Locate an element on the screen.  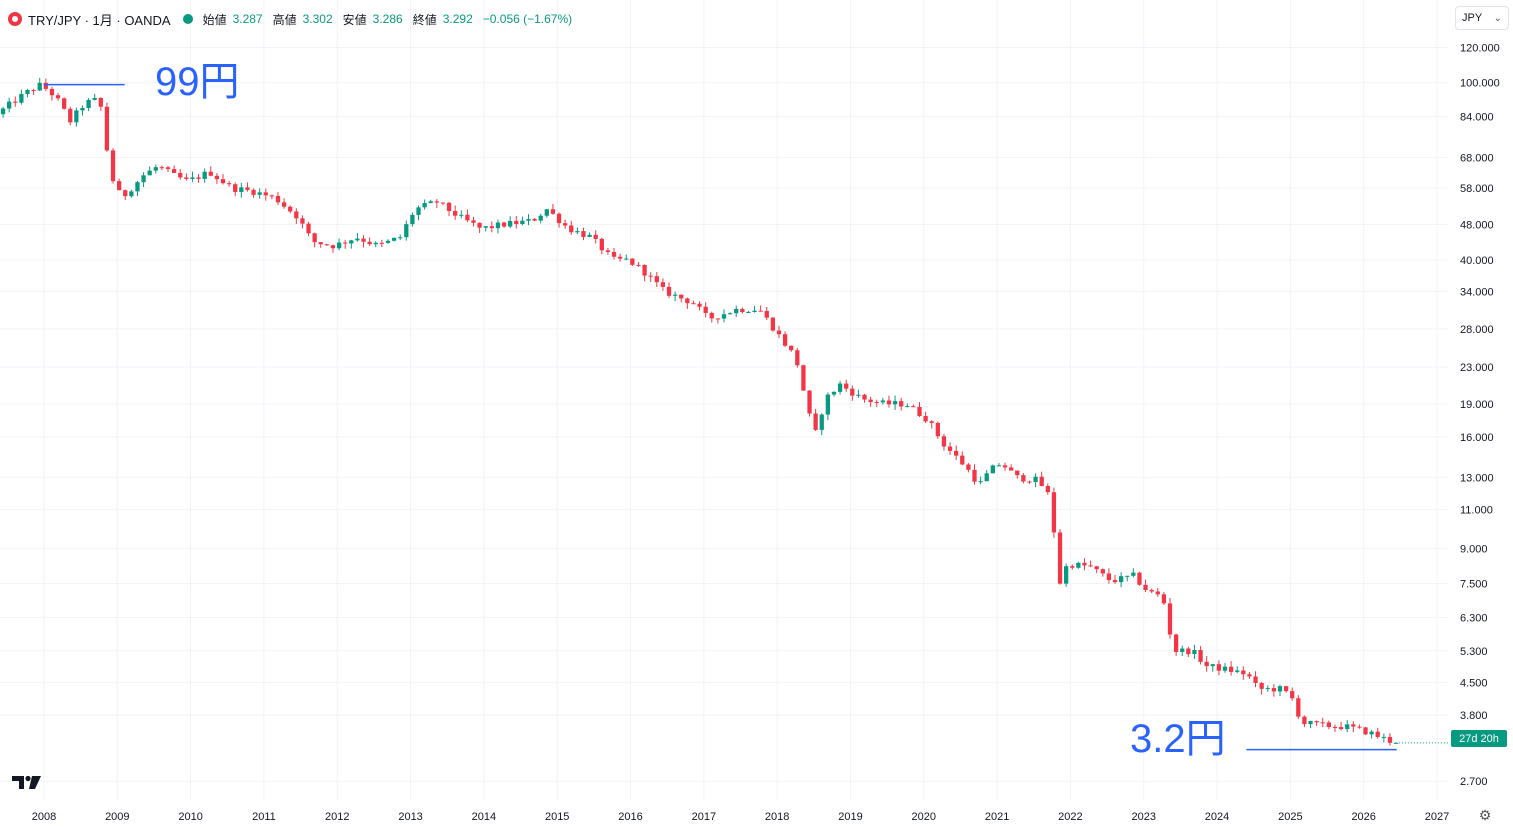
time-tick-label: 2017 is located at coordinates (704, 817).